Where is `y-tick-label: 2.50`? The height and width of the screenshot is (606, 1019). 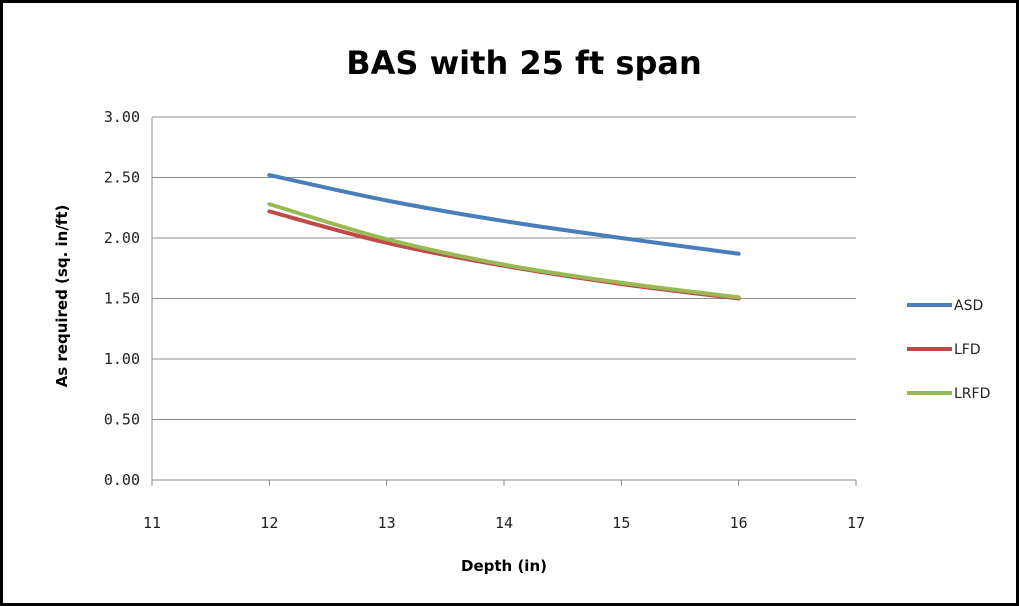
y-tick-label: 2.50 is located at coordinates (122, 178).